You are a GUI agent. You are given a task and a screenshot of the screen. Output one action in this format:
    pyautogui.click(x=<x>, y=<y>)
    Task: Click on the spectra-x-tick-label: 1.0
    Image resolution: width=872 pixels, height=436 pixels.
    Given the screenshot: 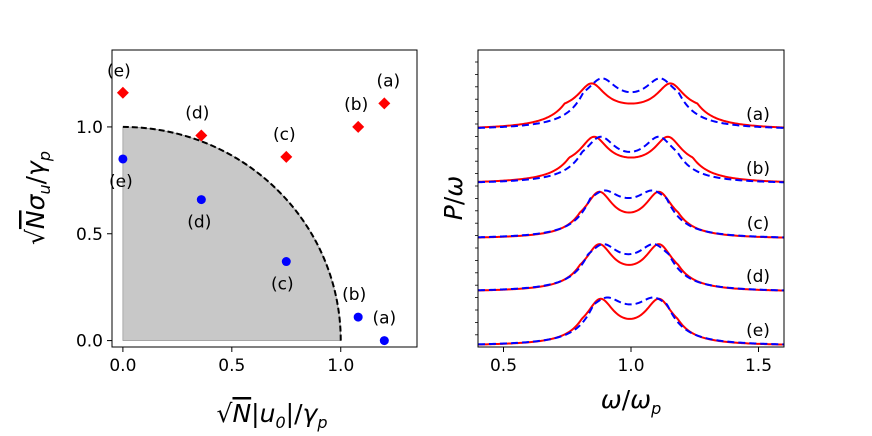 What is the action you would take?
    pyautogui.click(x=630, y=366)
    